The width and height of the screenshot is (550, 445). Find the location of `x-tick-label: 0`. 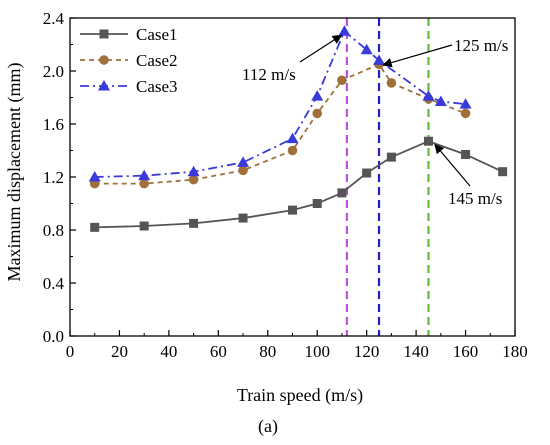

x-tick-label: 0 is located at coordinates (70, 351).